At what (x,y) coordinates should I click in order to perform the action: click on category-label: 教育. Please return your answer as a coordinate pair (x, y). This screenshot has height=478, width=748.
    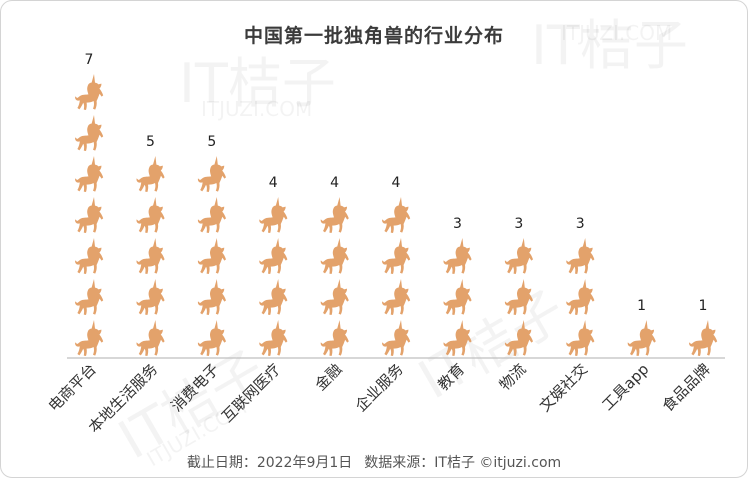
    Looking at the image, I should click on (451, 377).